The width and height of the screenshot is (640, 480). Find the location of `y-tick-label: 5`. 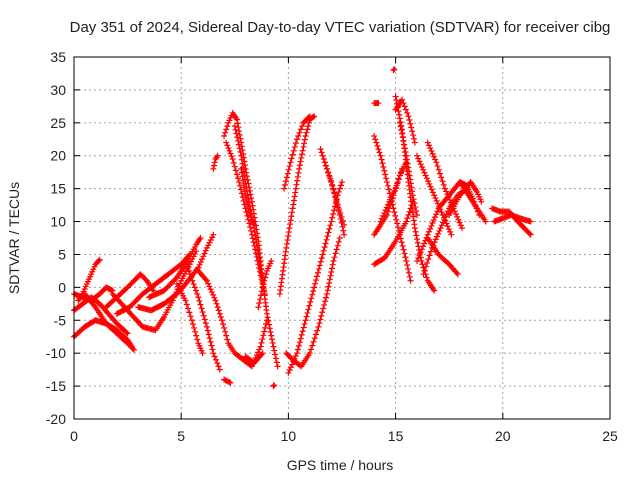

y-tick-label: 5 is located at coordinates (62, 254).